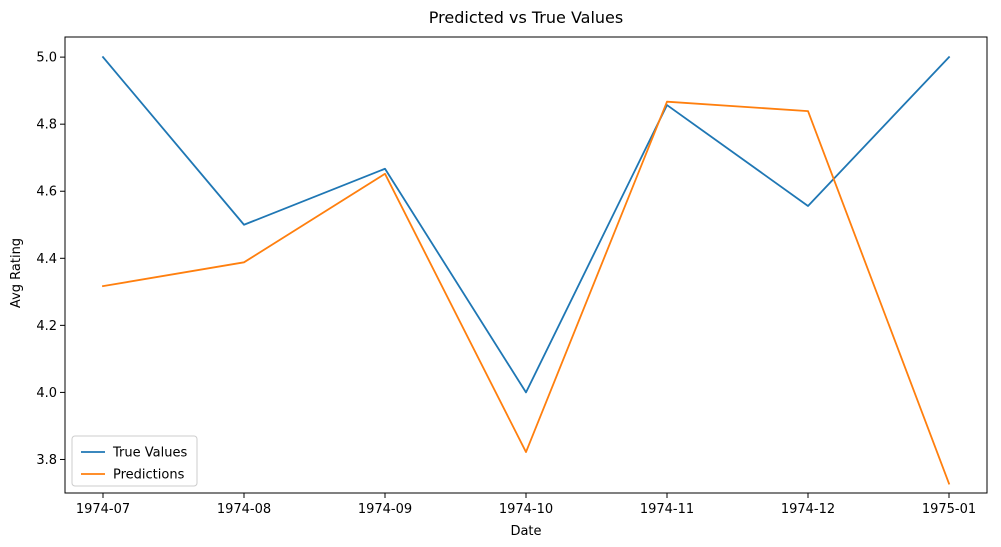  What do you see at coordinates (46, 460) in the screenshot?
I see `y-tick-label: 3.8` at bounding box center [46, 460].